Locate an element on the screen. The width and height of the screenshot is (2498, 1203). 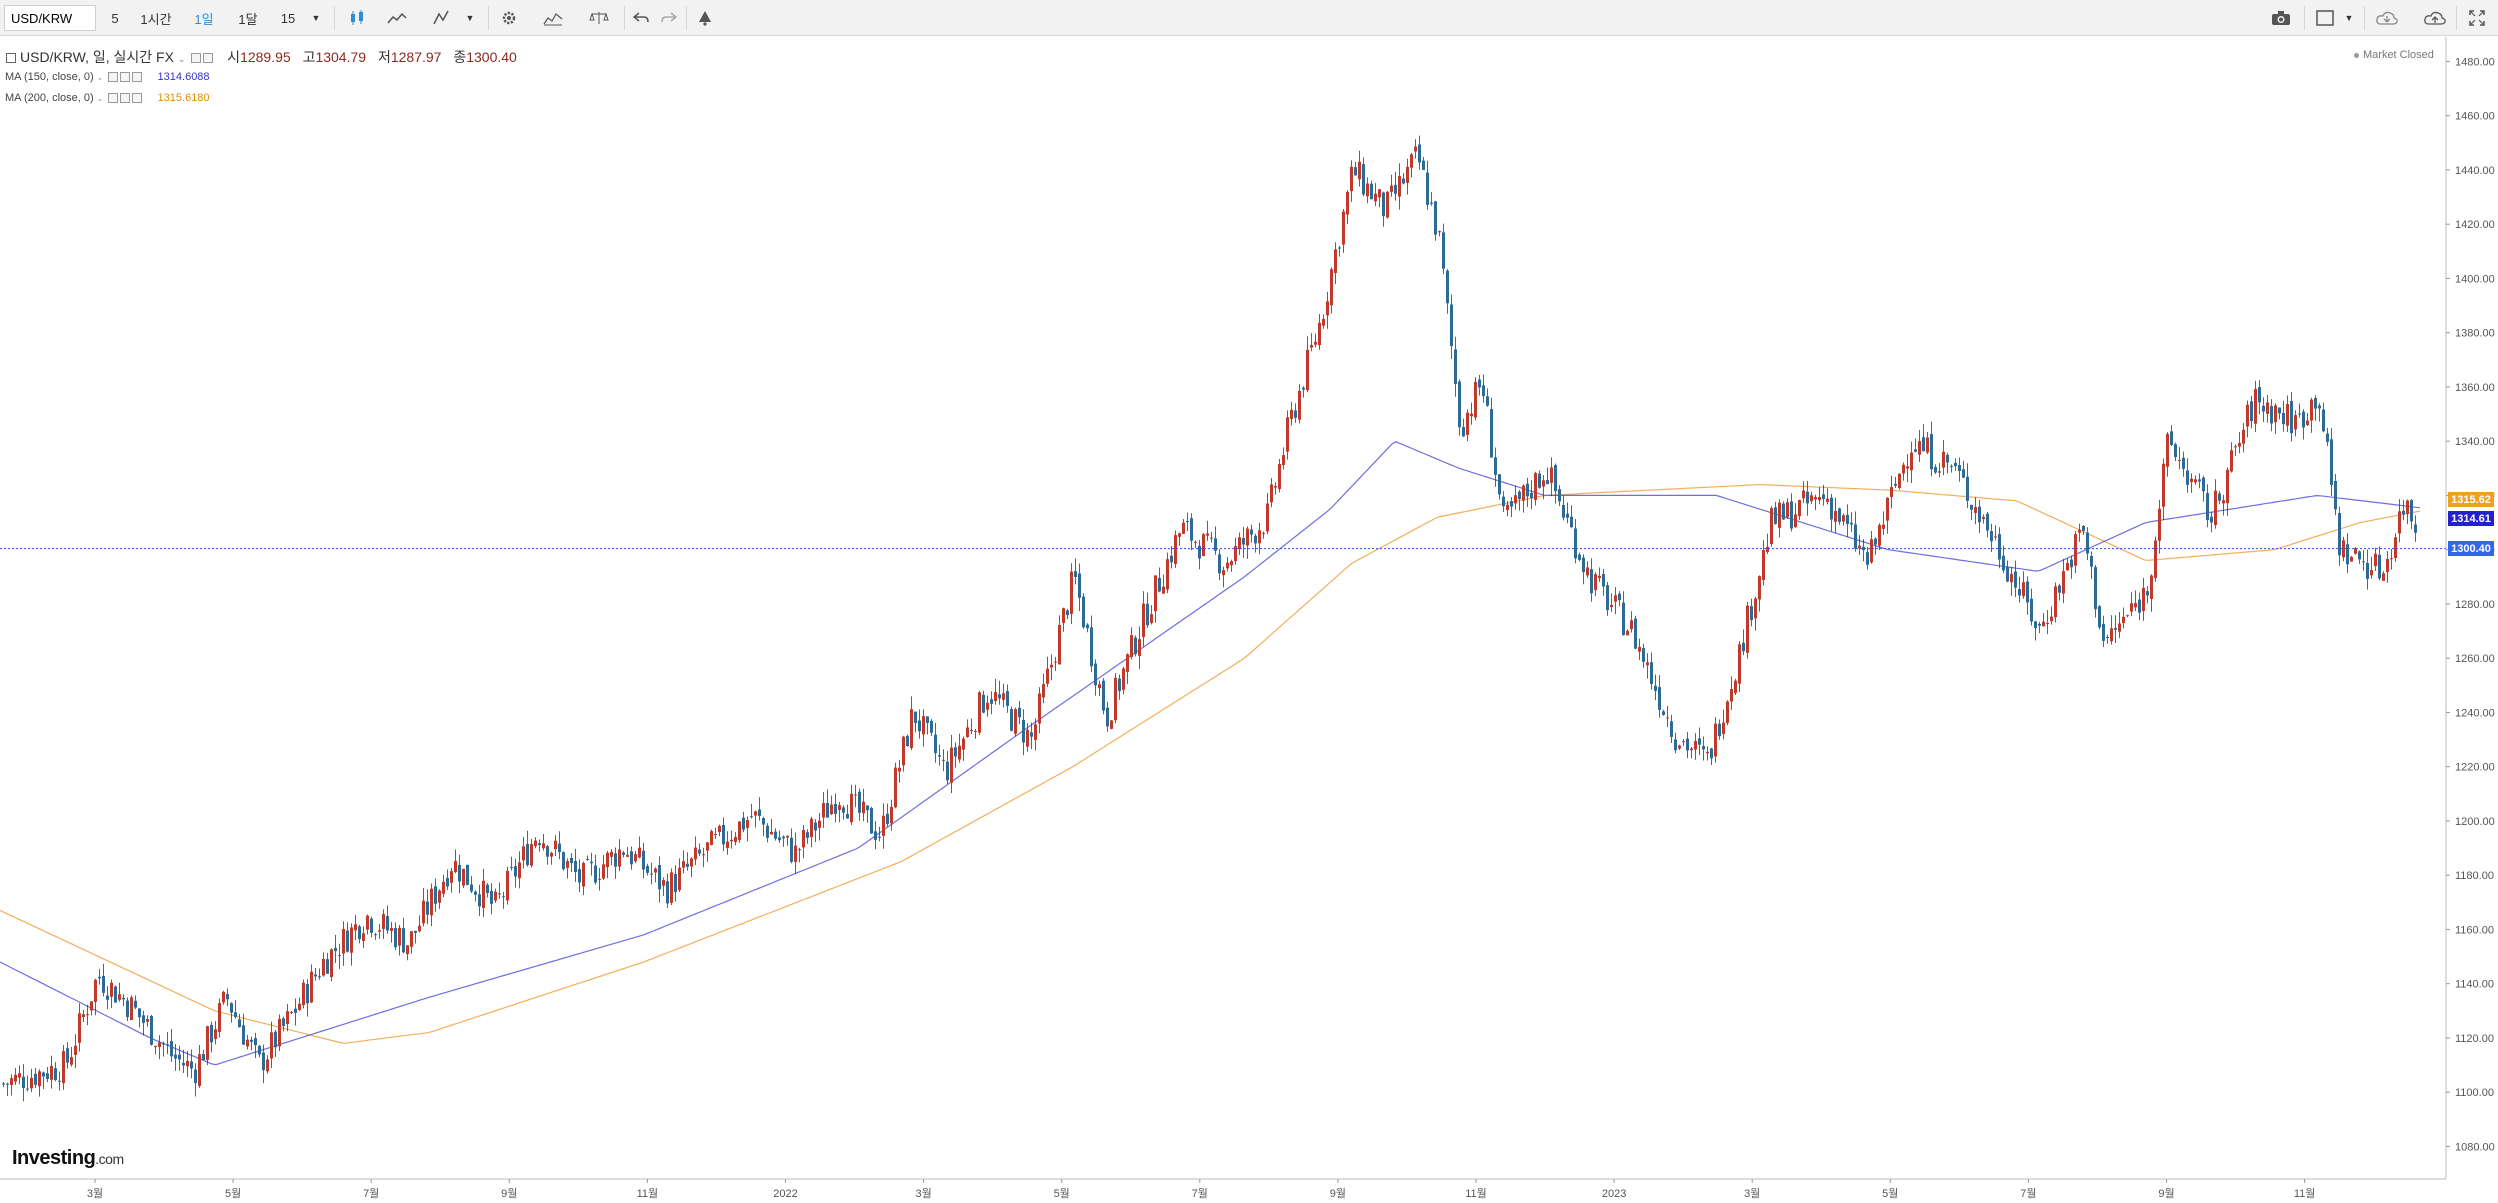
investing-logo: Investing.com is located at coordinates (68, 1158).